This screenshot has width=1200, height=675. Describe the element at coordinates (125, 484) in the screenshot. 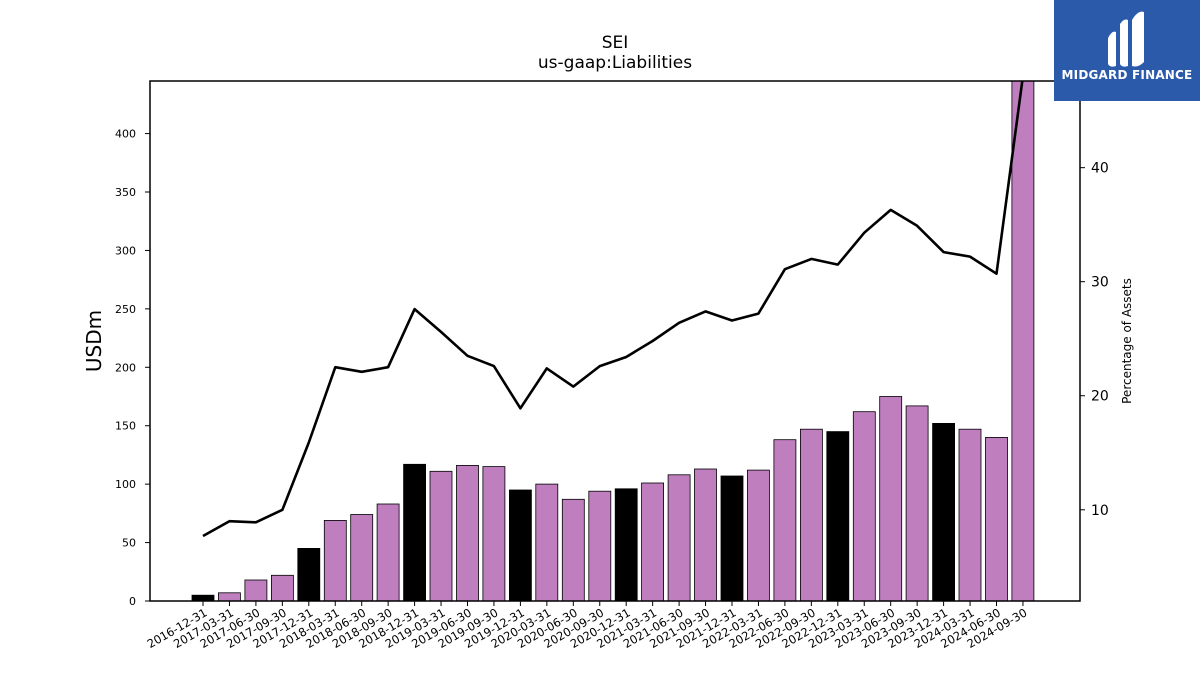

I see `y-left-tick-label: 100` at that location.